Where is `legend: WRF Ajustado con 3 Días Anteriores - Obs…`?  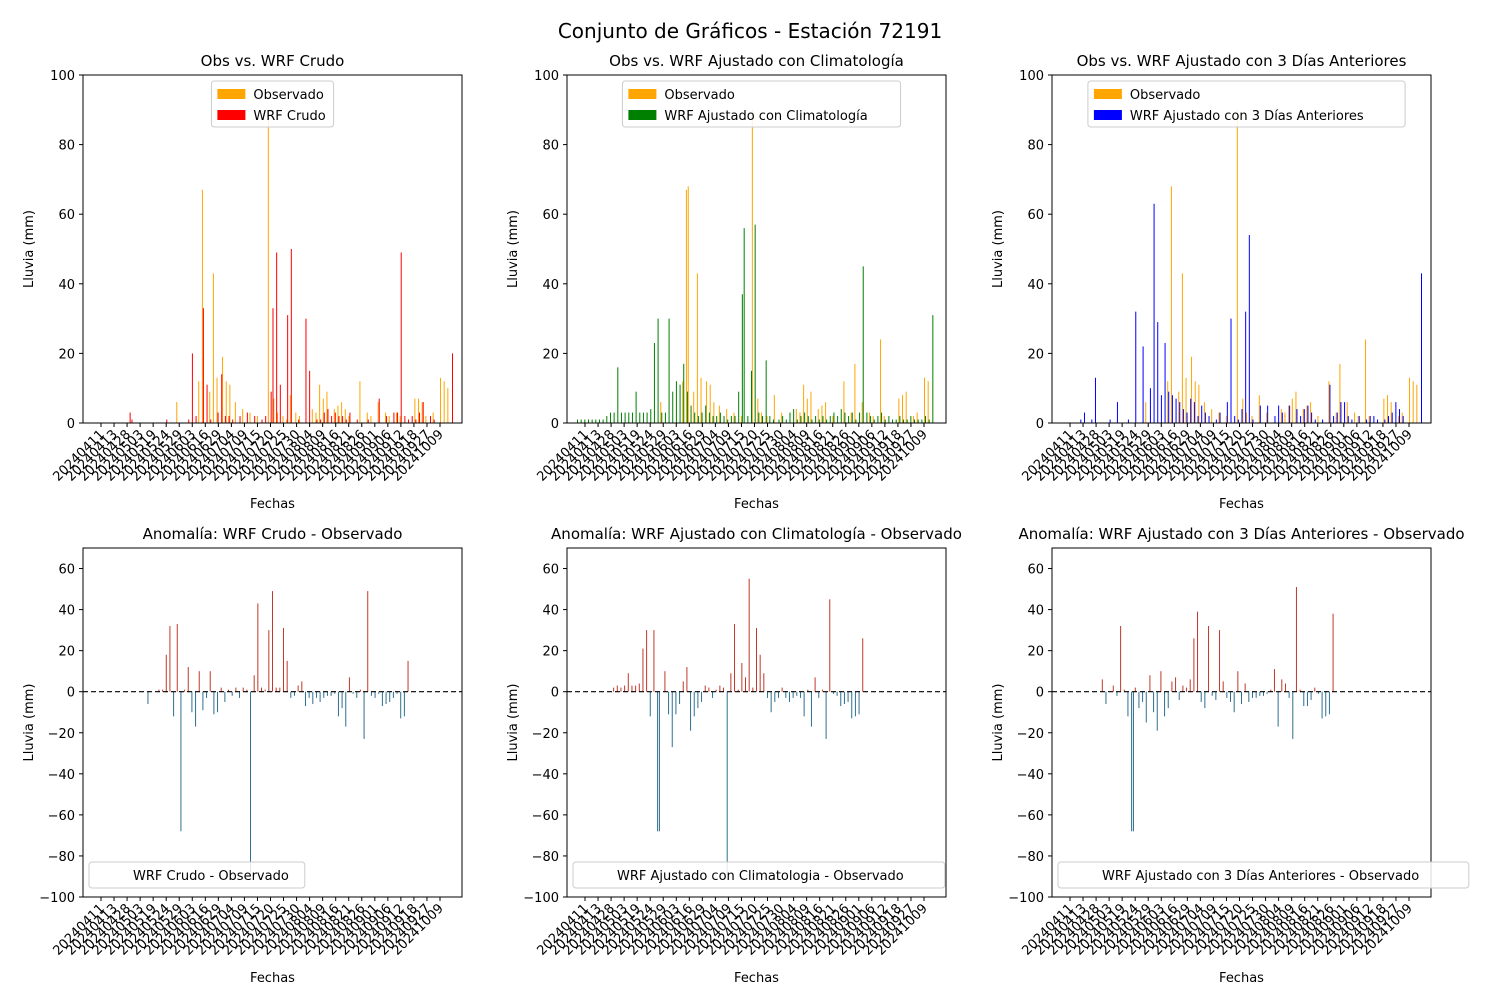 legend: WRF Ajustado con 3 Días Anteriores - Obs… is located at coordinates (1263, 875).